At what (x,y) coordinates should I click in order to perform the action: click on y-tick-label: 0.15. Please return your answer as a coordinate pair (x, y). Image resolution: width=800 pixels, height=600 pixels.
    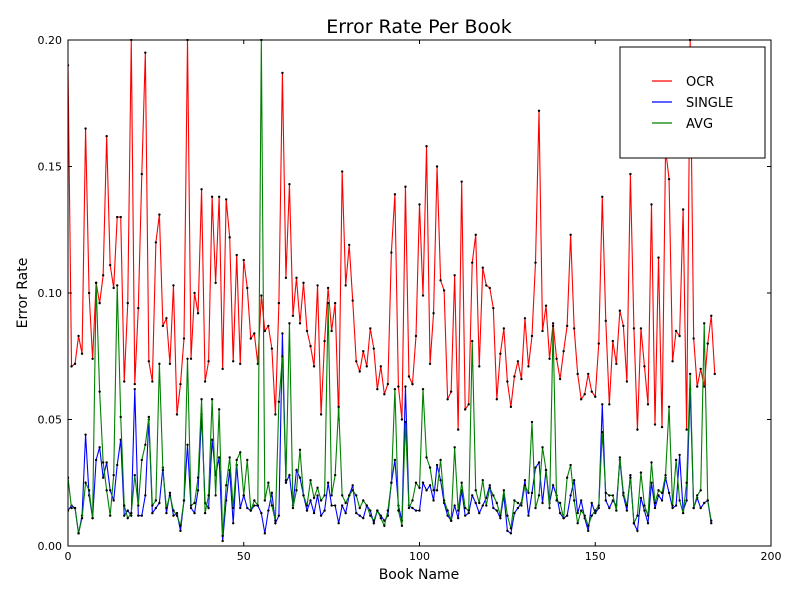
    Looking at the image, I should click on (50, 167).